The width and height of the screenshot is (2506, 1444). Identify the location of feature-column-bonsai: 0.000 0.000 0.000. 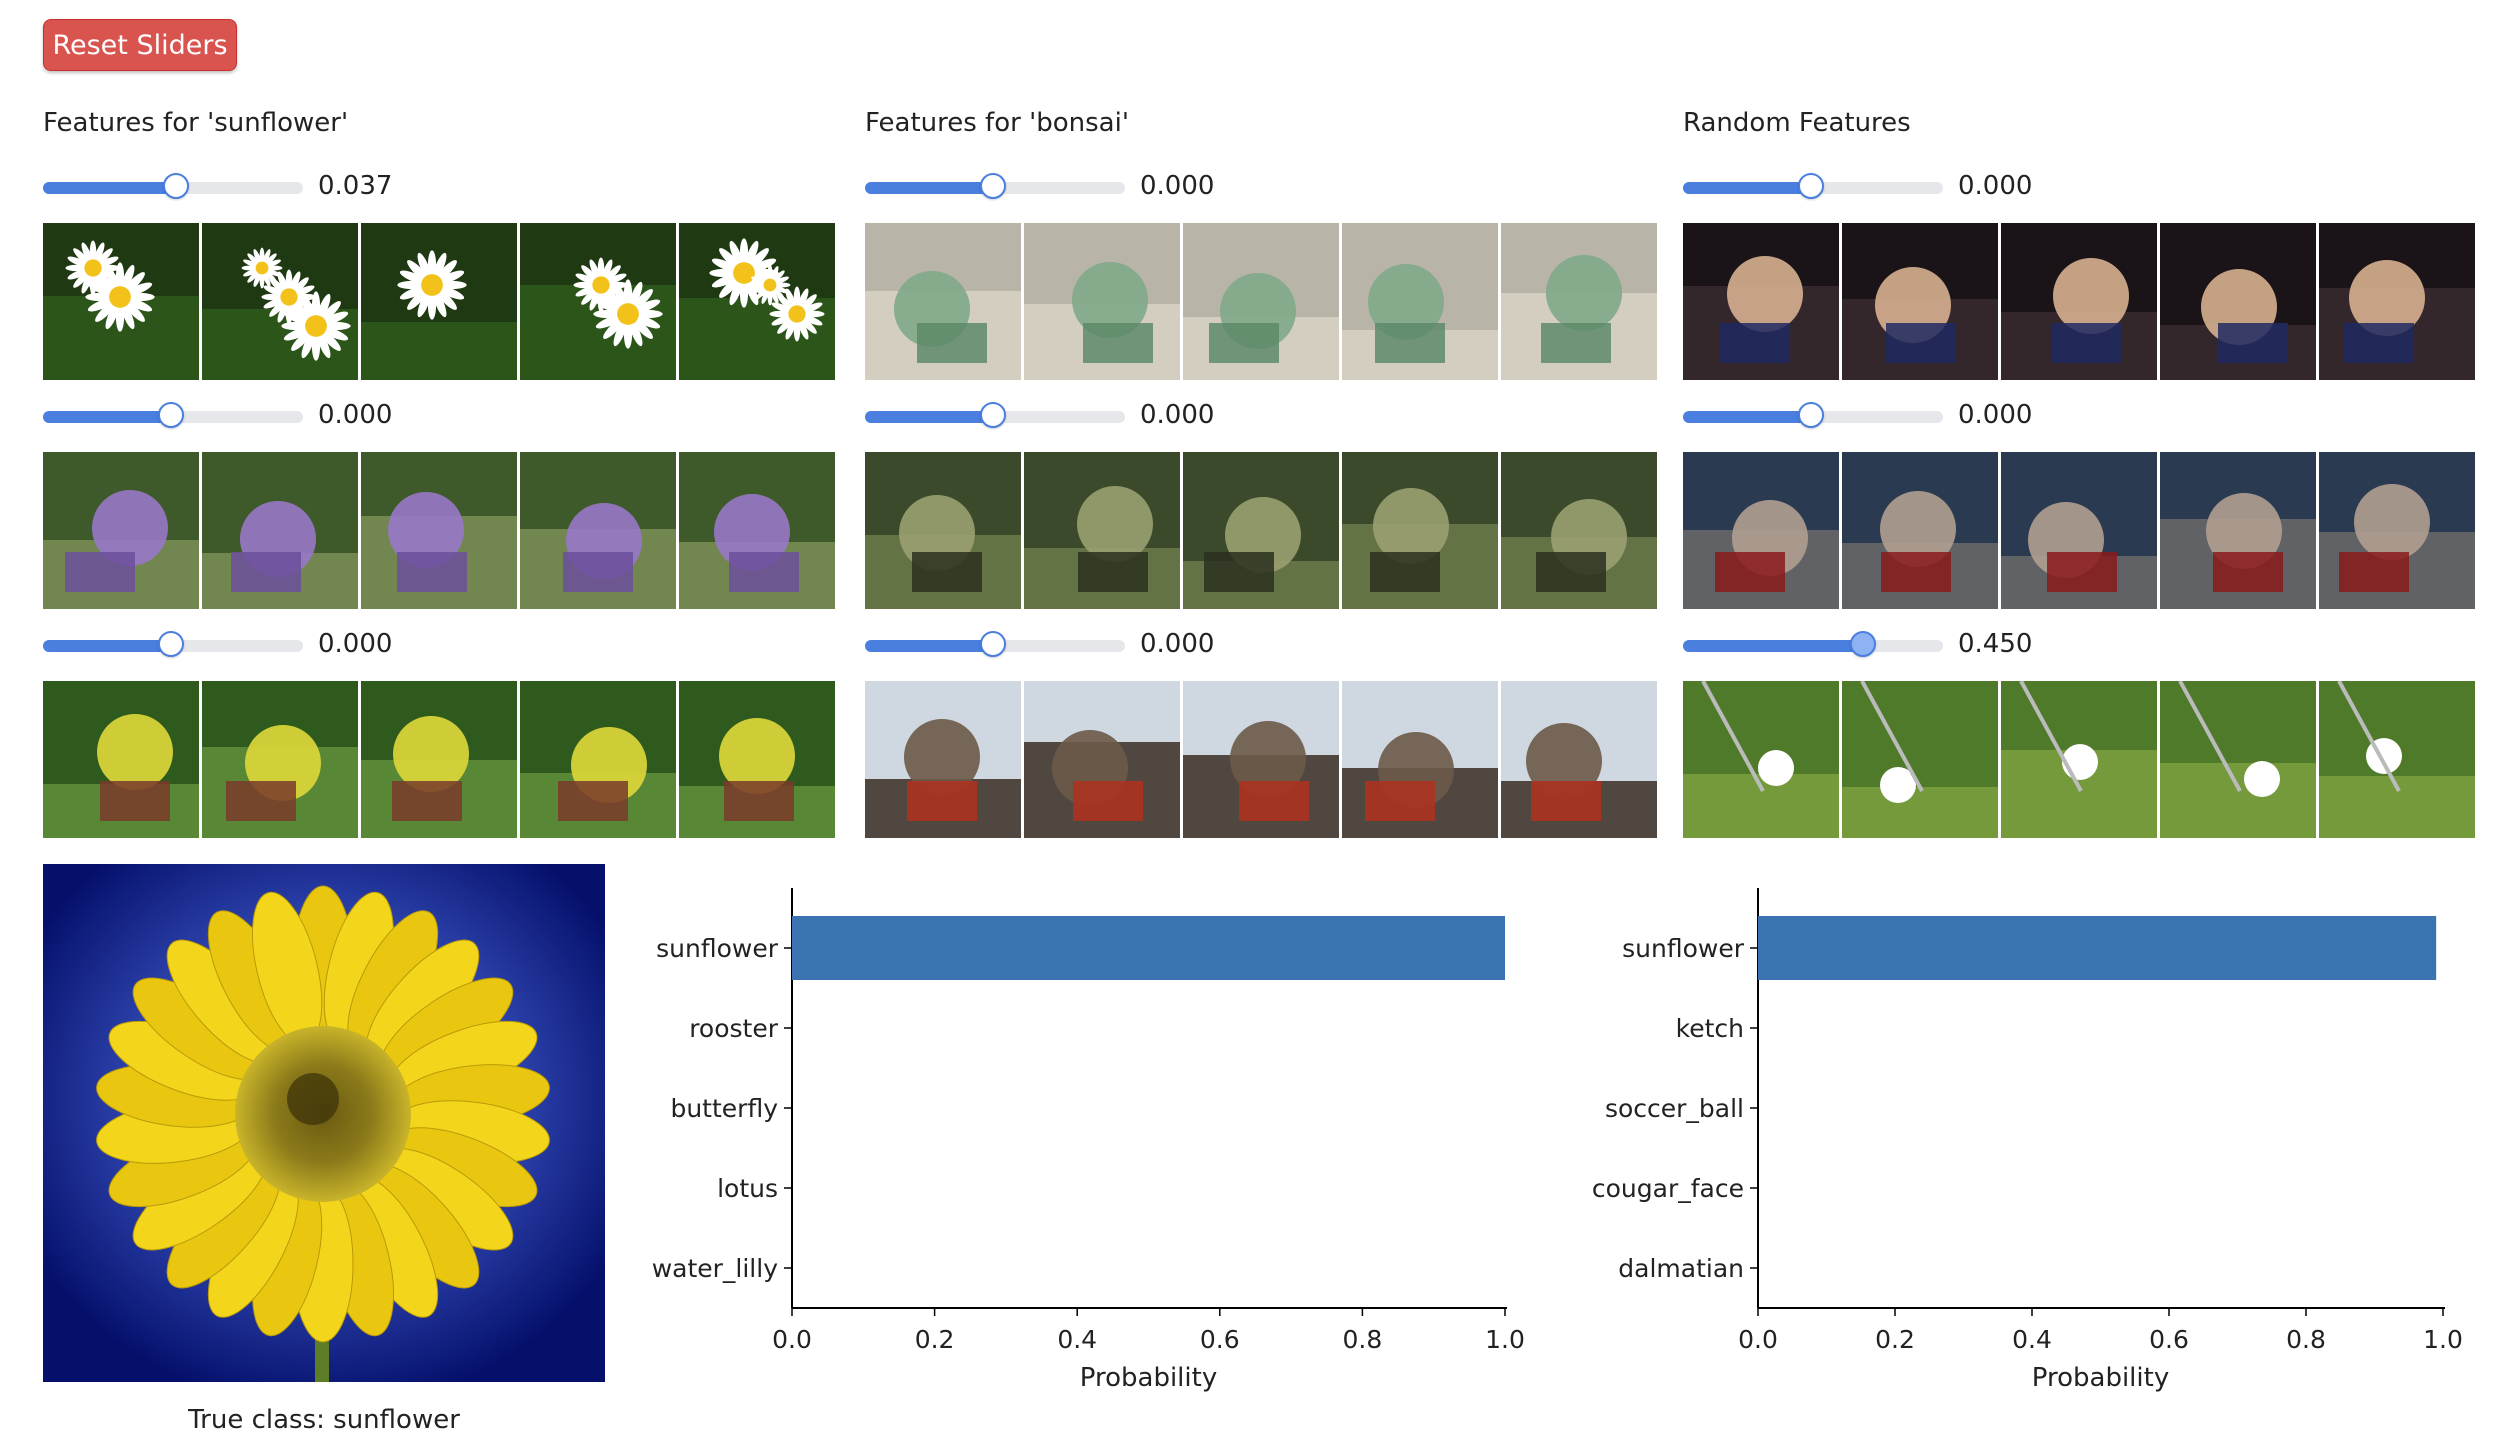
(1262, 503).